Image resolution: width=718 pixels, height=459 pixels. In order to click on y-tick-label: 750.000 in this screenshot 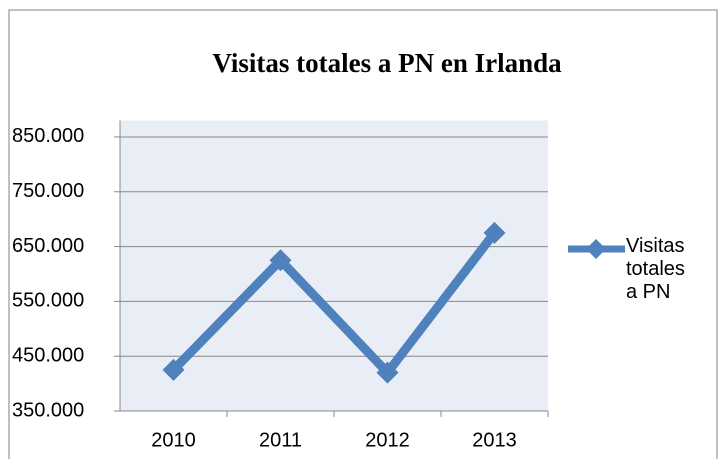, I will do `click(48, 191)`.